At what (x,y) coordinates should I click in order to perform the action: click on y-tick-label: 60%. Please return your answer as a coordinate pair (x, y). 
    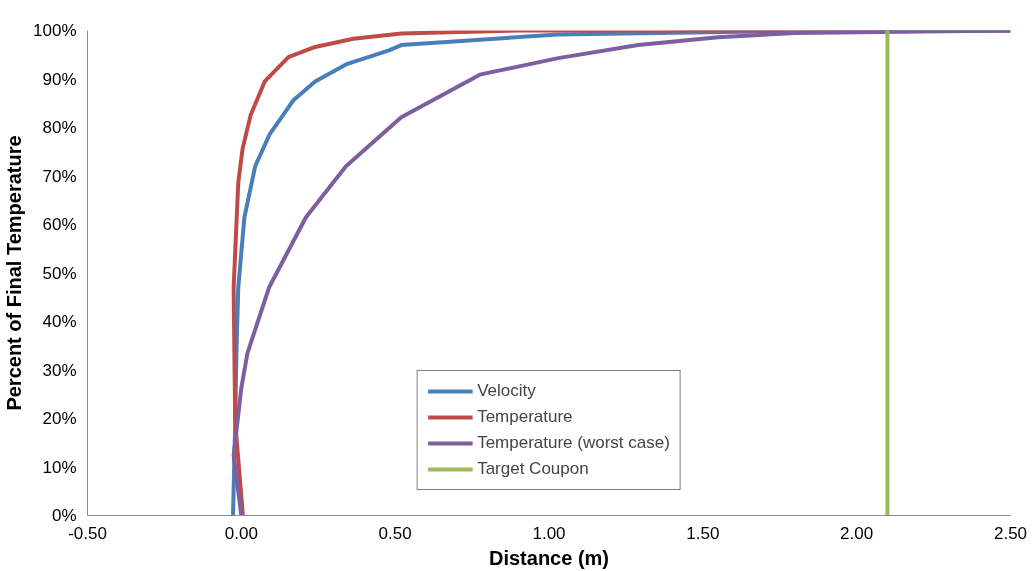
    Looking at the image, I should click on (59, 224).